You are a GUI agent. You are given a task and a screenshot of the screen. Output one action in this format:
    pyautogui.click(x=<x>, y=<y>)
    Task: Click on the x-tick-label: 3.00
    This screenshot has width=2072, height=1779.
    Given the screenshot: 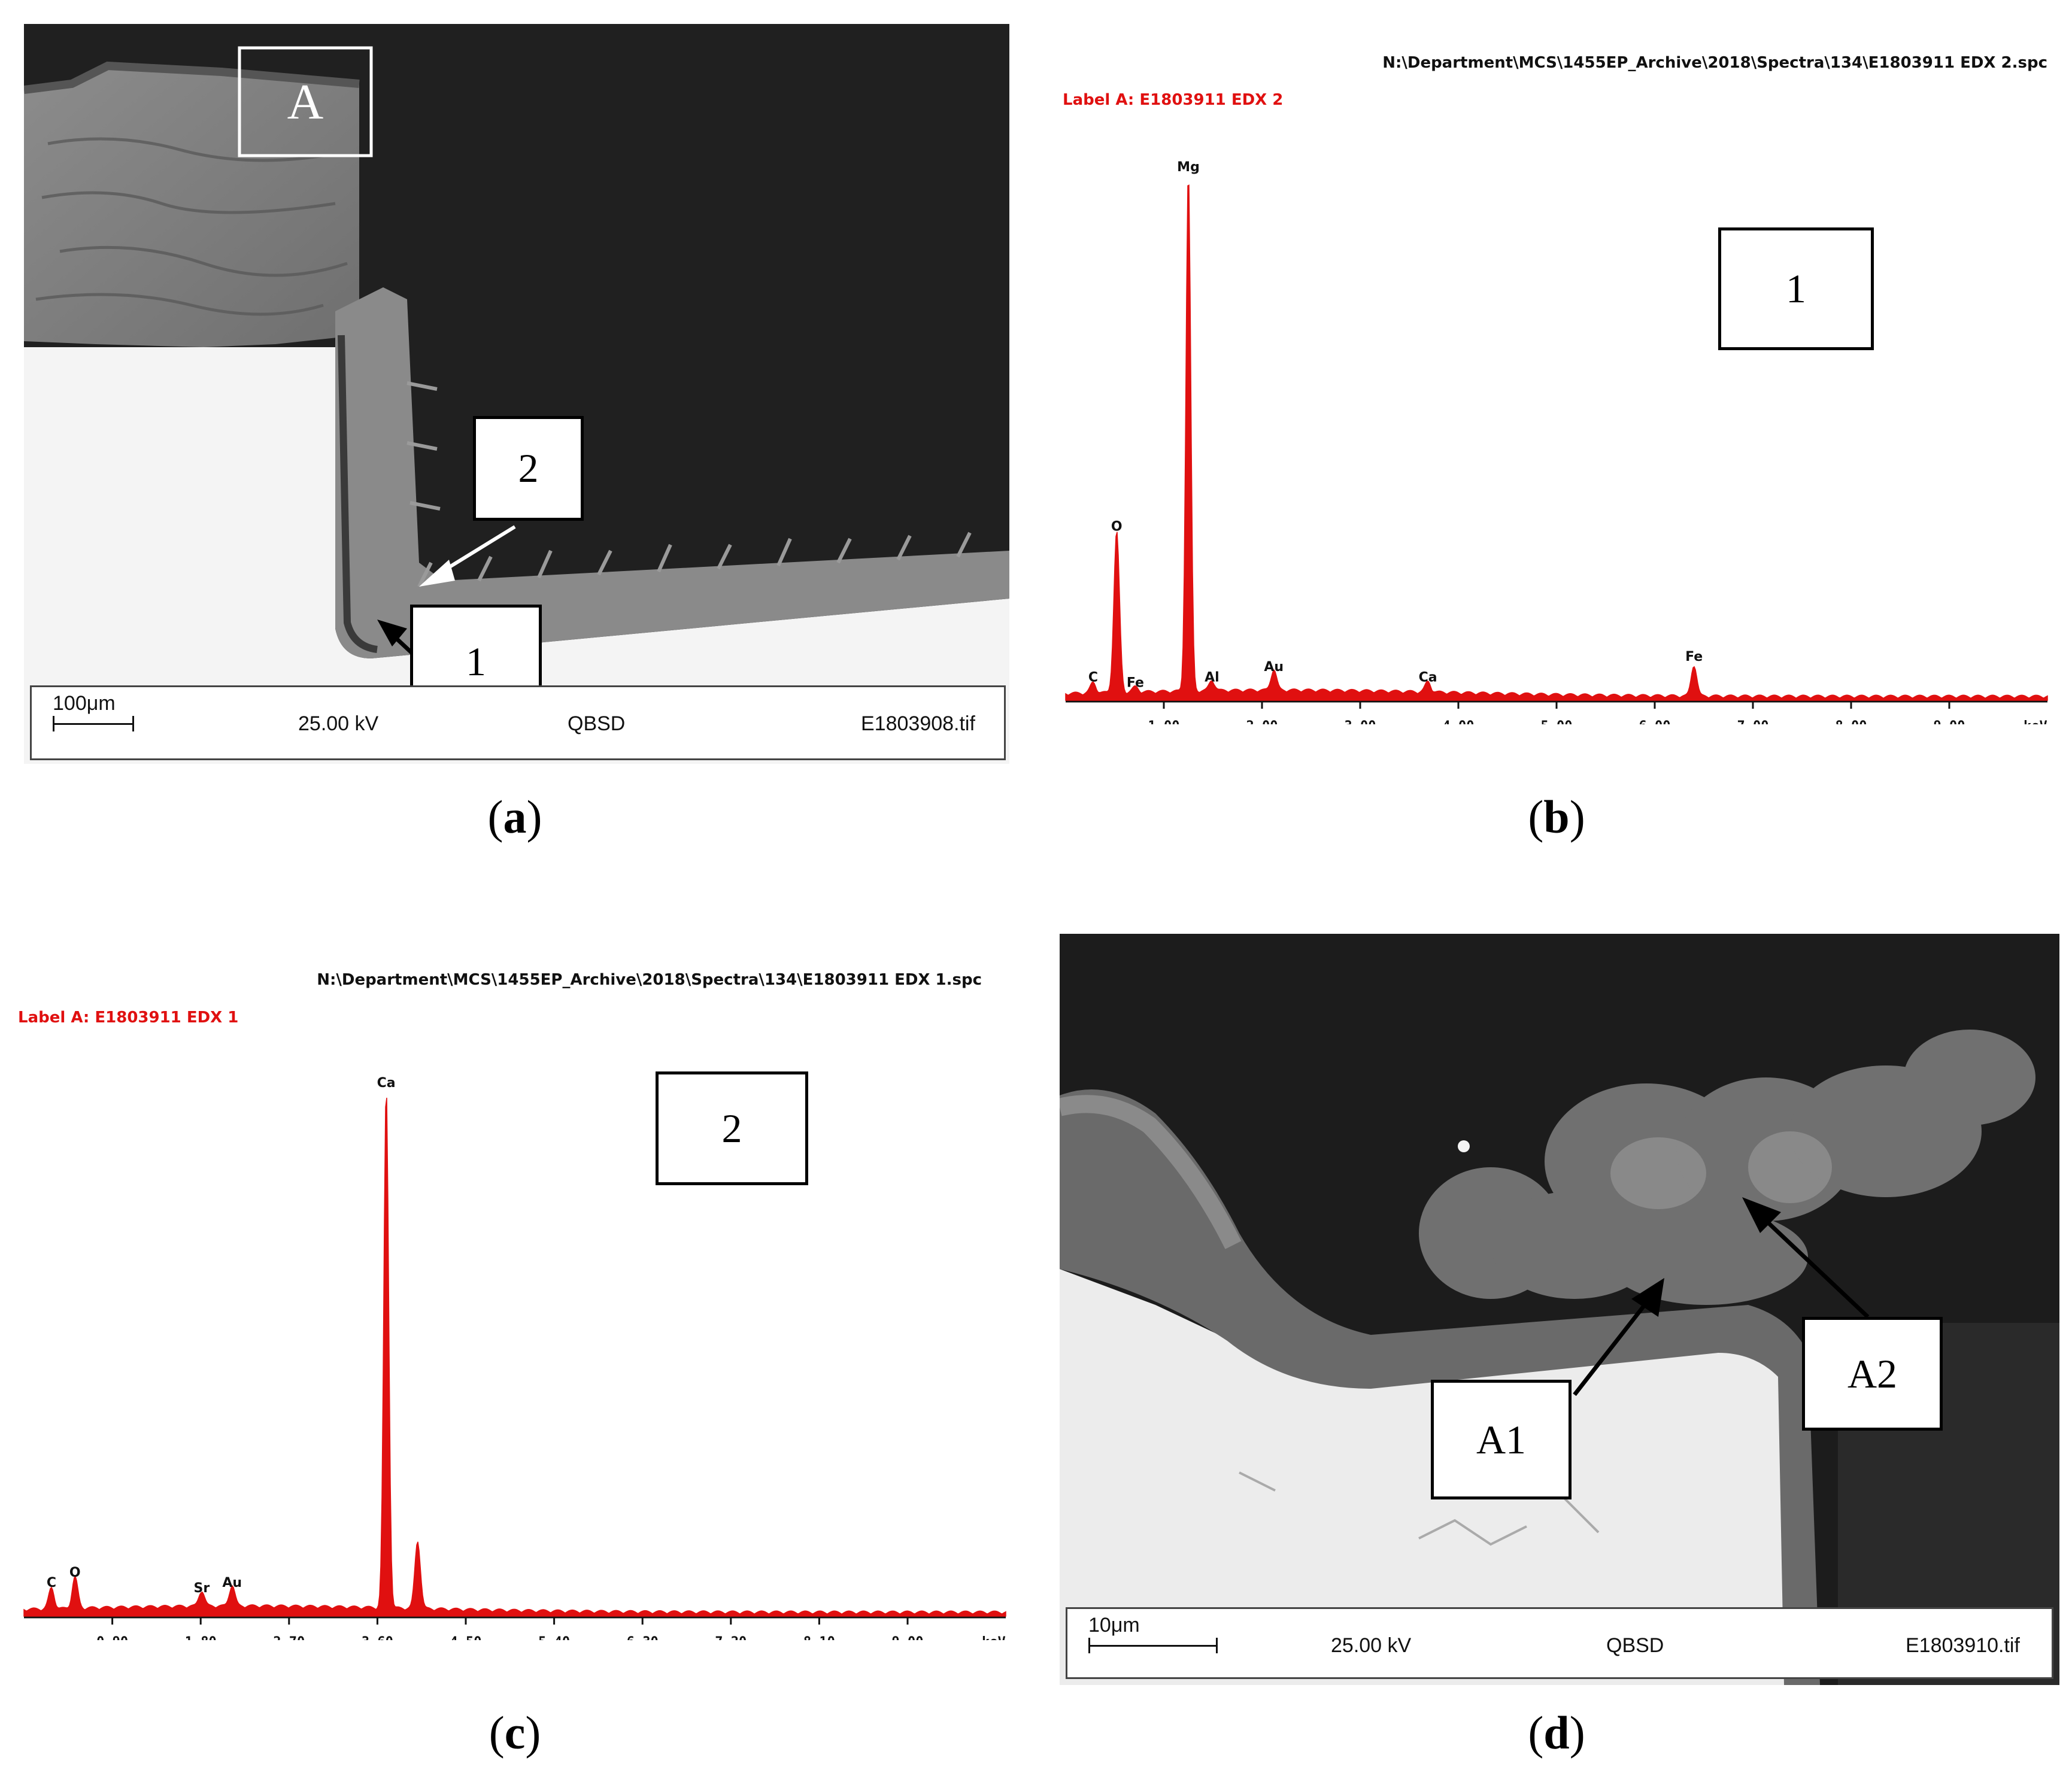 What is the action you would take?
    pyautogui.click(x=1360, y=721)
    